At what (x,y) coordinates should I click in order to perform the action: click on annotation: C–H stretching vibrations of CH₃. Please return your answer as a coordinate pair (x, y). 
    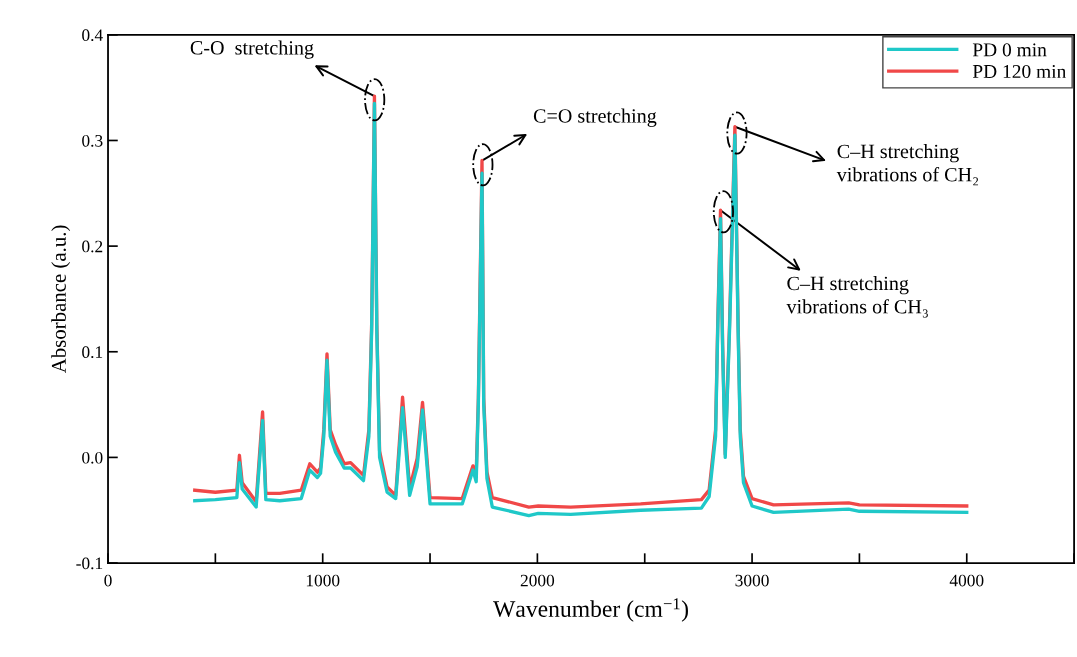
    Looking at the image, I should click on (857, 297).